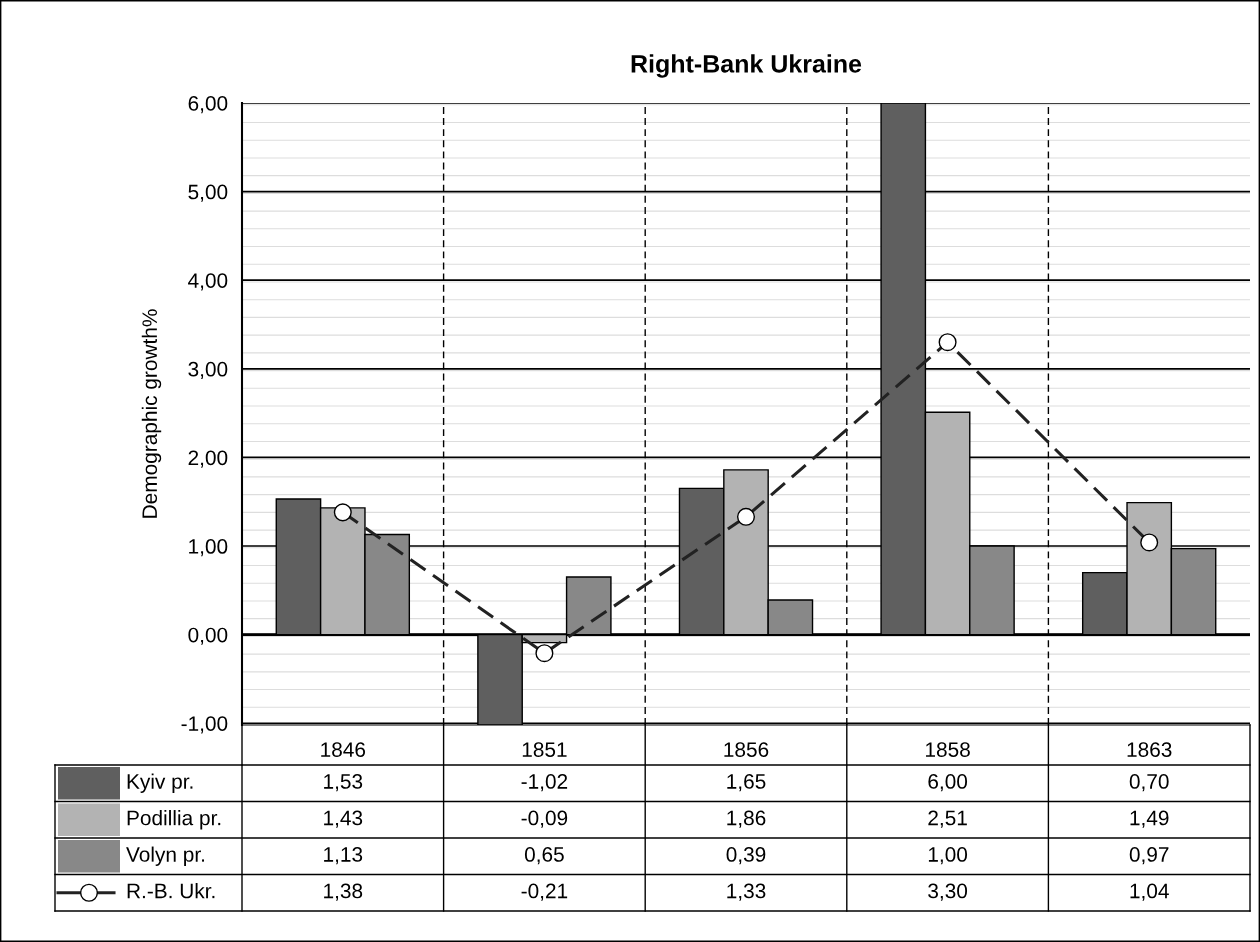 This screenshot has height=942, width=1260. What do you see at coordinates (151, 413) in the screenshot?
I see `y-axis-title: Demographic growth%` at bounding box center [151, 413].